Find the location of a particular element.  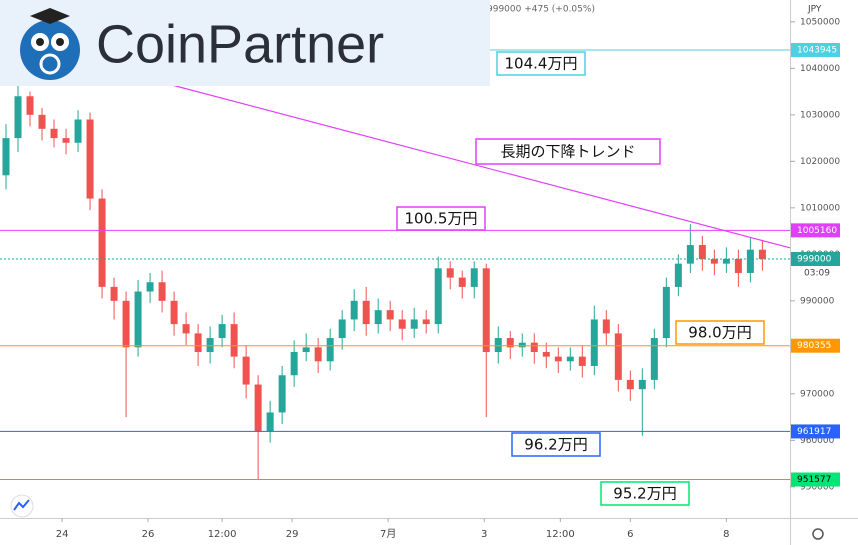

y-tick-label: 970000 is located at coordinates (817, 394).